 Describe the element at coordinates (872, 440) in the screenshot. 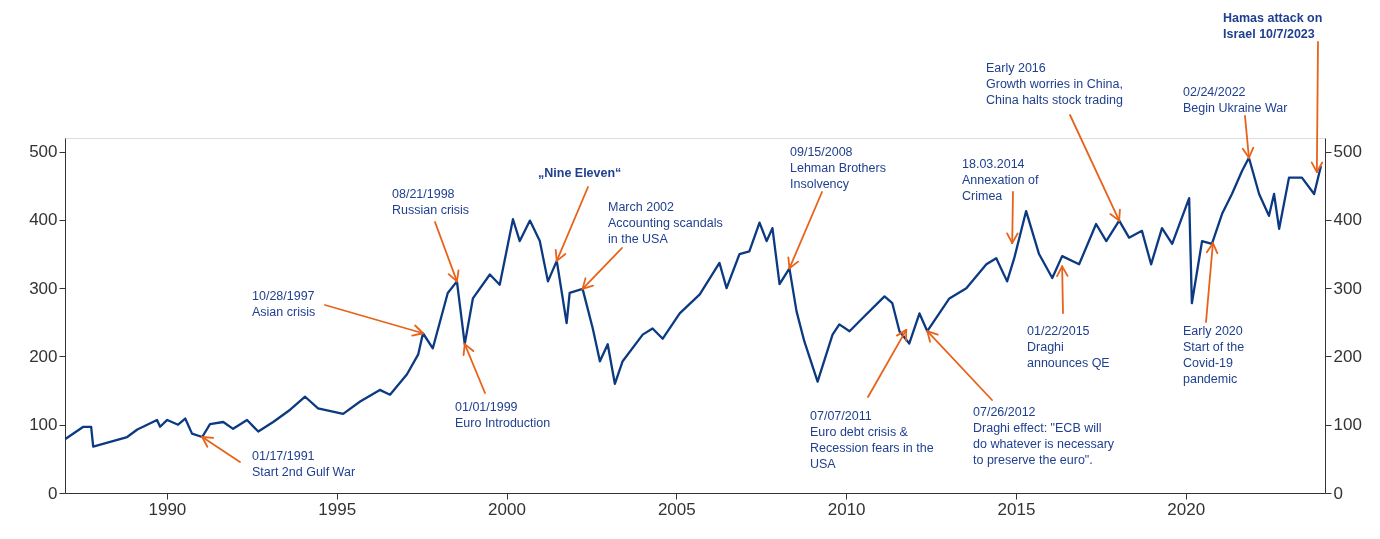

I see `annotation: 07/07/2011 Euro debt crisis & Recession fears in the USA` at that location.